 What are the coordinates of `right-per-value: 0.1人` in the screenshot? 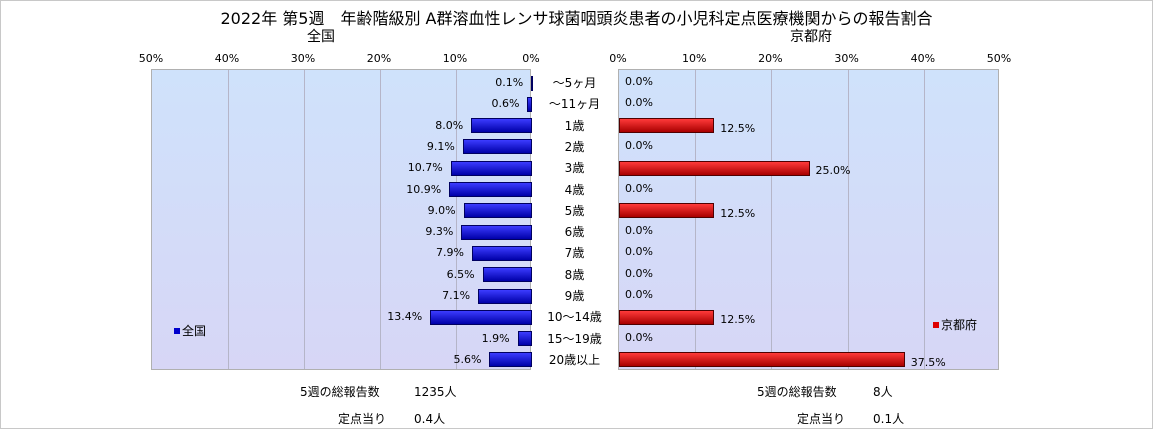 It's located at (889, 419).